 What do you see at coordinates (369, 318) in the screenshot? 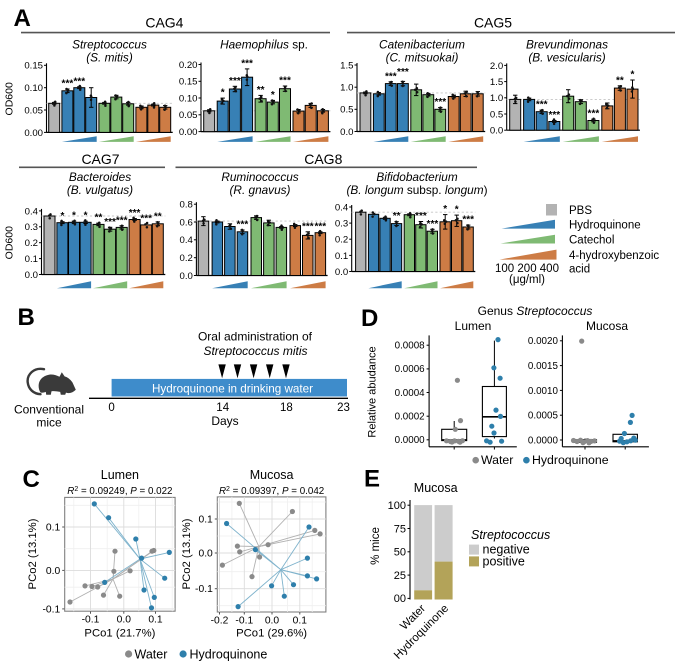
I see `svg-text: D` at bounding box center [369, 318].